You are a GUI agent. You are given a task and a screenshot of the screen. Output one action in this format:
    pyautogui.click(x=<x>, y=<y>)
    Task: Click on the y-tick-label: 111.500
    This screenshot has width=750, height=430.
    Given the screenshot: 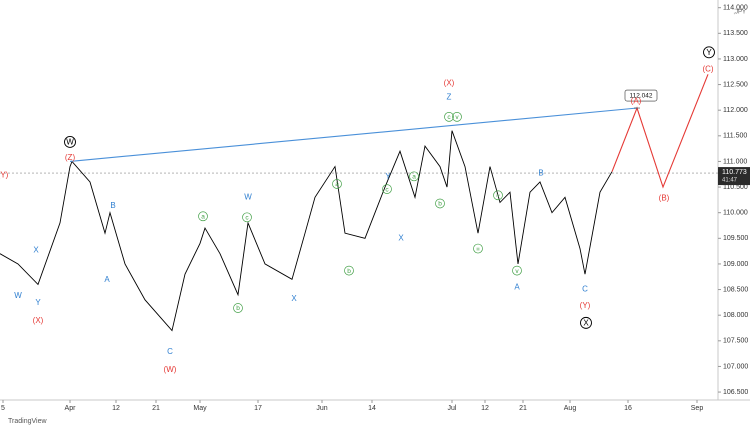 What is the action you would take?
    pyautogui.click(x=735, y=136)
    